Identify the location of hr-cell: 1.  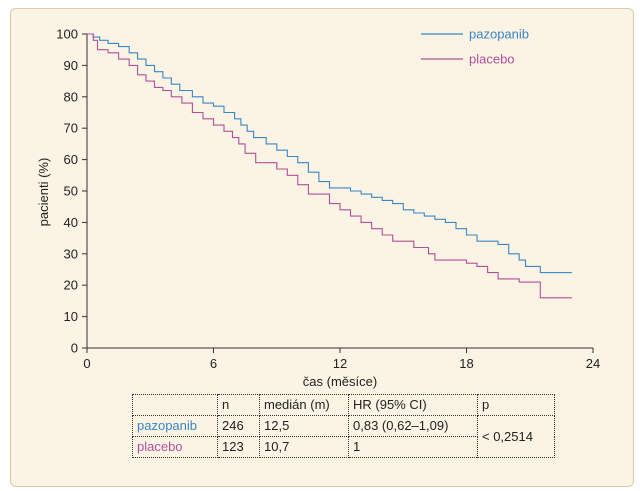
(413, 447).